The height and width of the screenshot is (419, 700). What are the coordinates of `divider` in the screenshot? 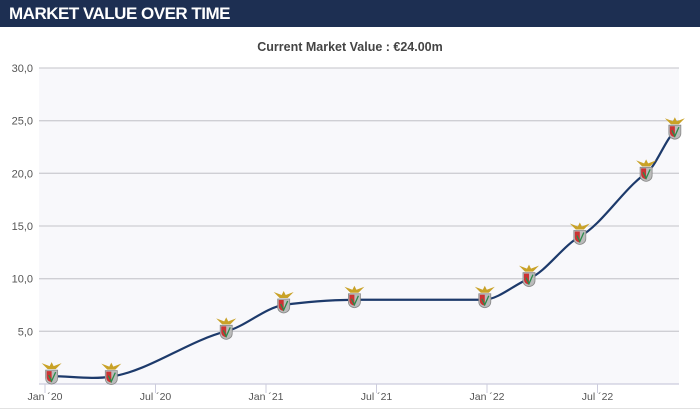 It's located at (350, 408).